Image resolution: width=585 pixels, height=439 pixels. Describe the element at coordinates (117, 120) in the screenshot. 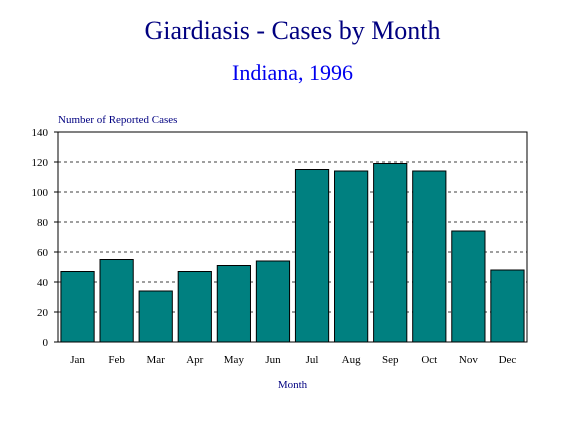

I see `y-axis-title: Number of Reported Cases` at that location.